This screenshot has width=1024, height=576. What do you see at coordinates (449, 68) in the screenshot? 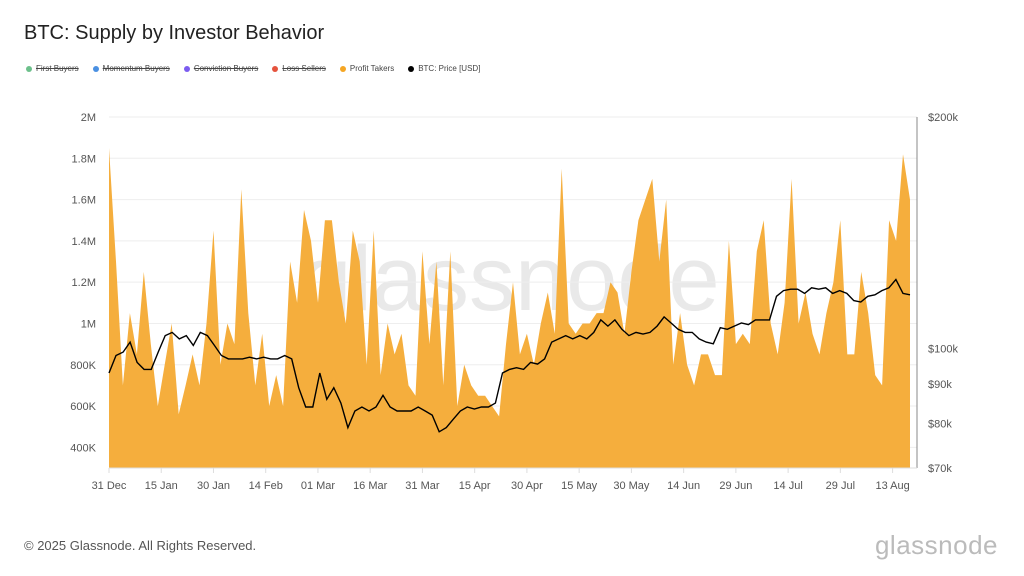
I see `legend-label: BTC: Price [USD]` at bounding box center [449, 68].